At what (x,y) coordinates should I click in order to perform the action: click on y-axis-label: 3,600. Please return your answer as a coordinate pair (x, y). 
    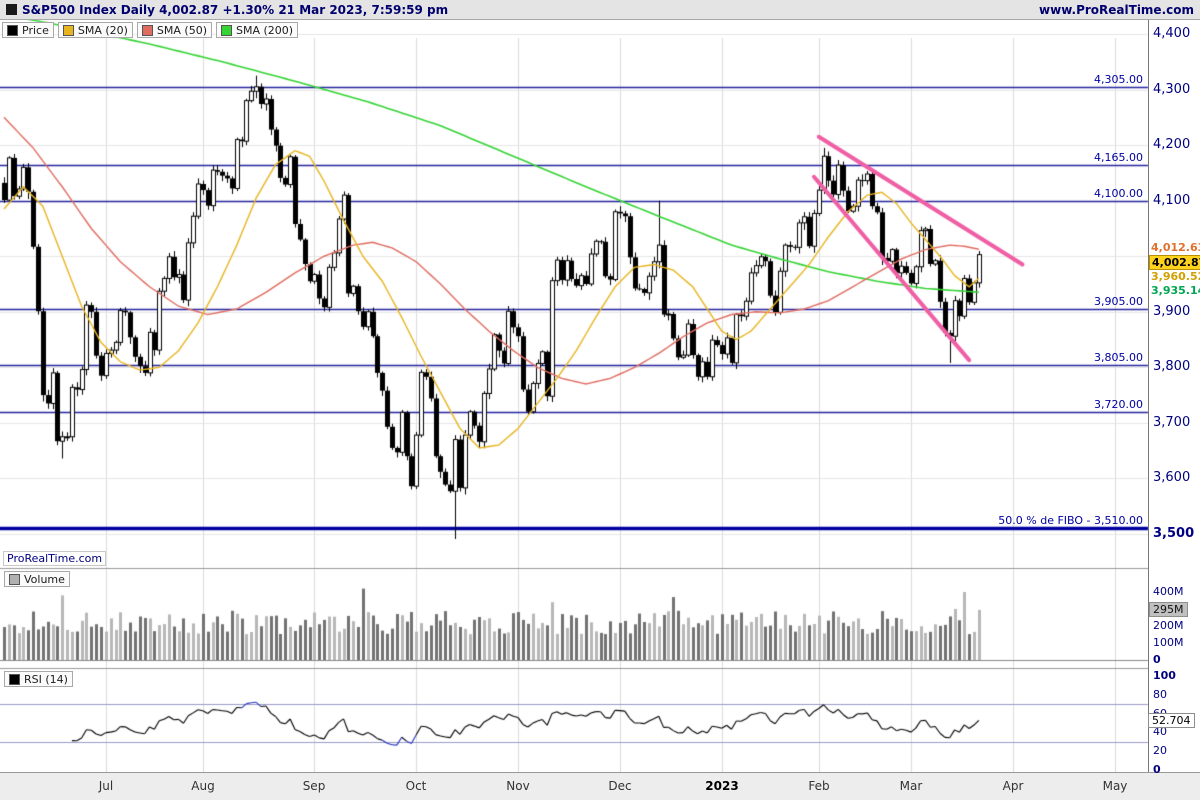
    Looking at the image, I should click on (1172, 478).